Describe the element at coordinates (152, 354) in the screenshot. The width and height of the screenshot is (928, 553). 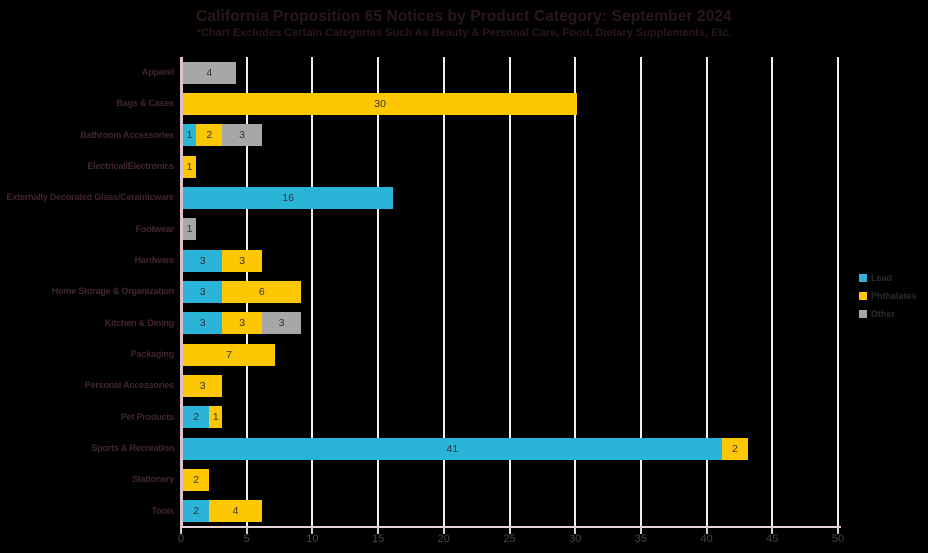
I see `category-label: Packaging` at that location.